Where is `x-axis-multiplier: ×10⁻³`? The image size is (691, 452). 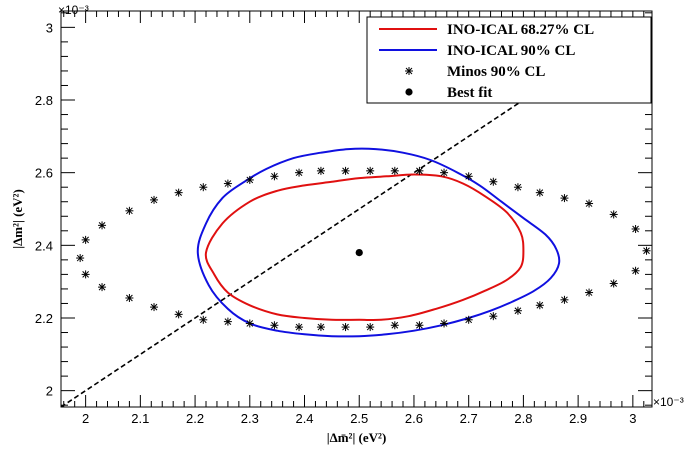
x-axis-multiplier: ×10⁻³ is located at coordinates (668, 402).